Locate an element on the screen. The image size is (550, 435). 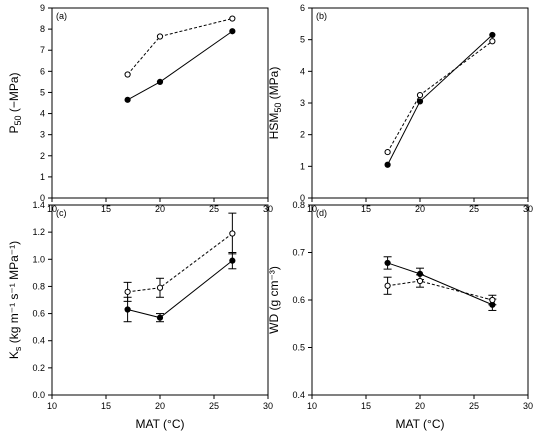
y-tick-label: 0.7 is located at coordinates (298, 253).